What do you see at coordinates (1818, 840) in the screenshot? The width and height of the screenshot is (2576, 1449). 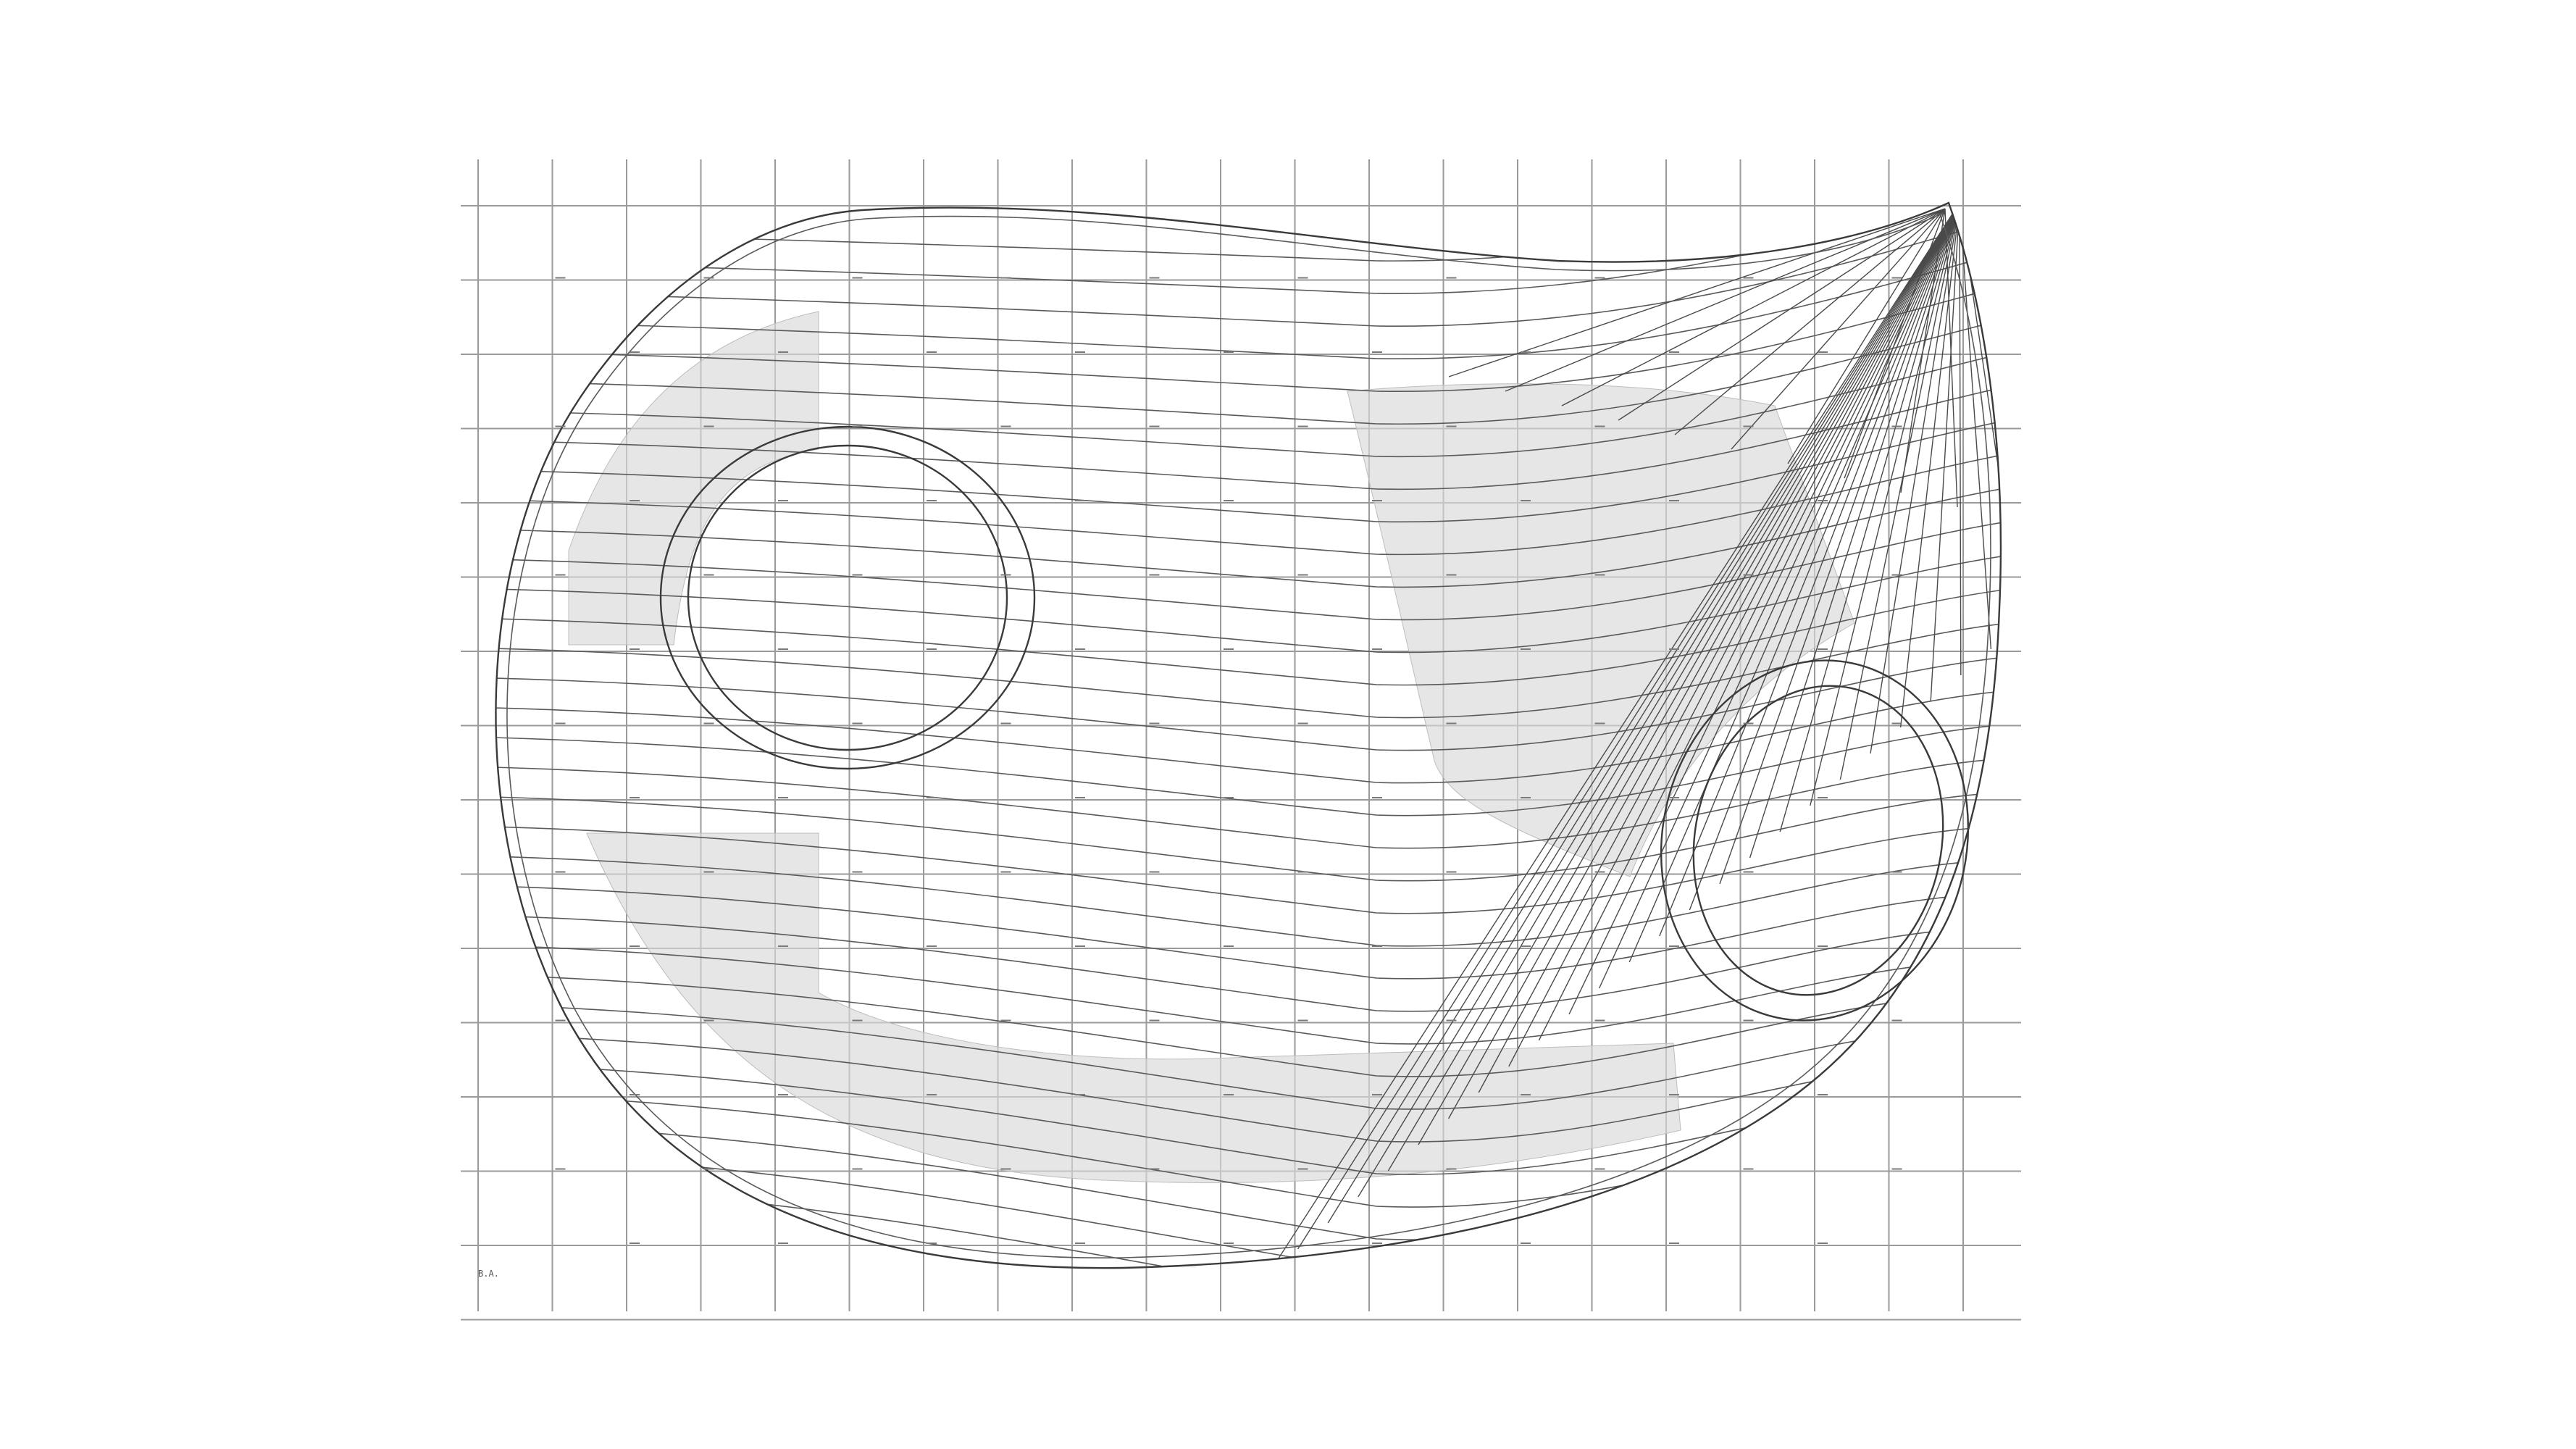 I see `right-opening` at bounding box center [1818, 840].